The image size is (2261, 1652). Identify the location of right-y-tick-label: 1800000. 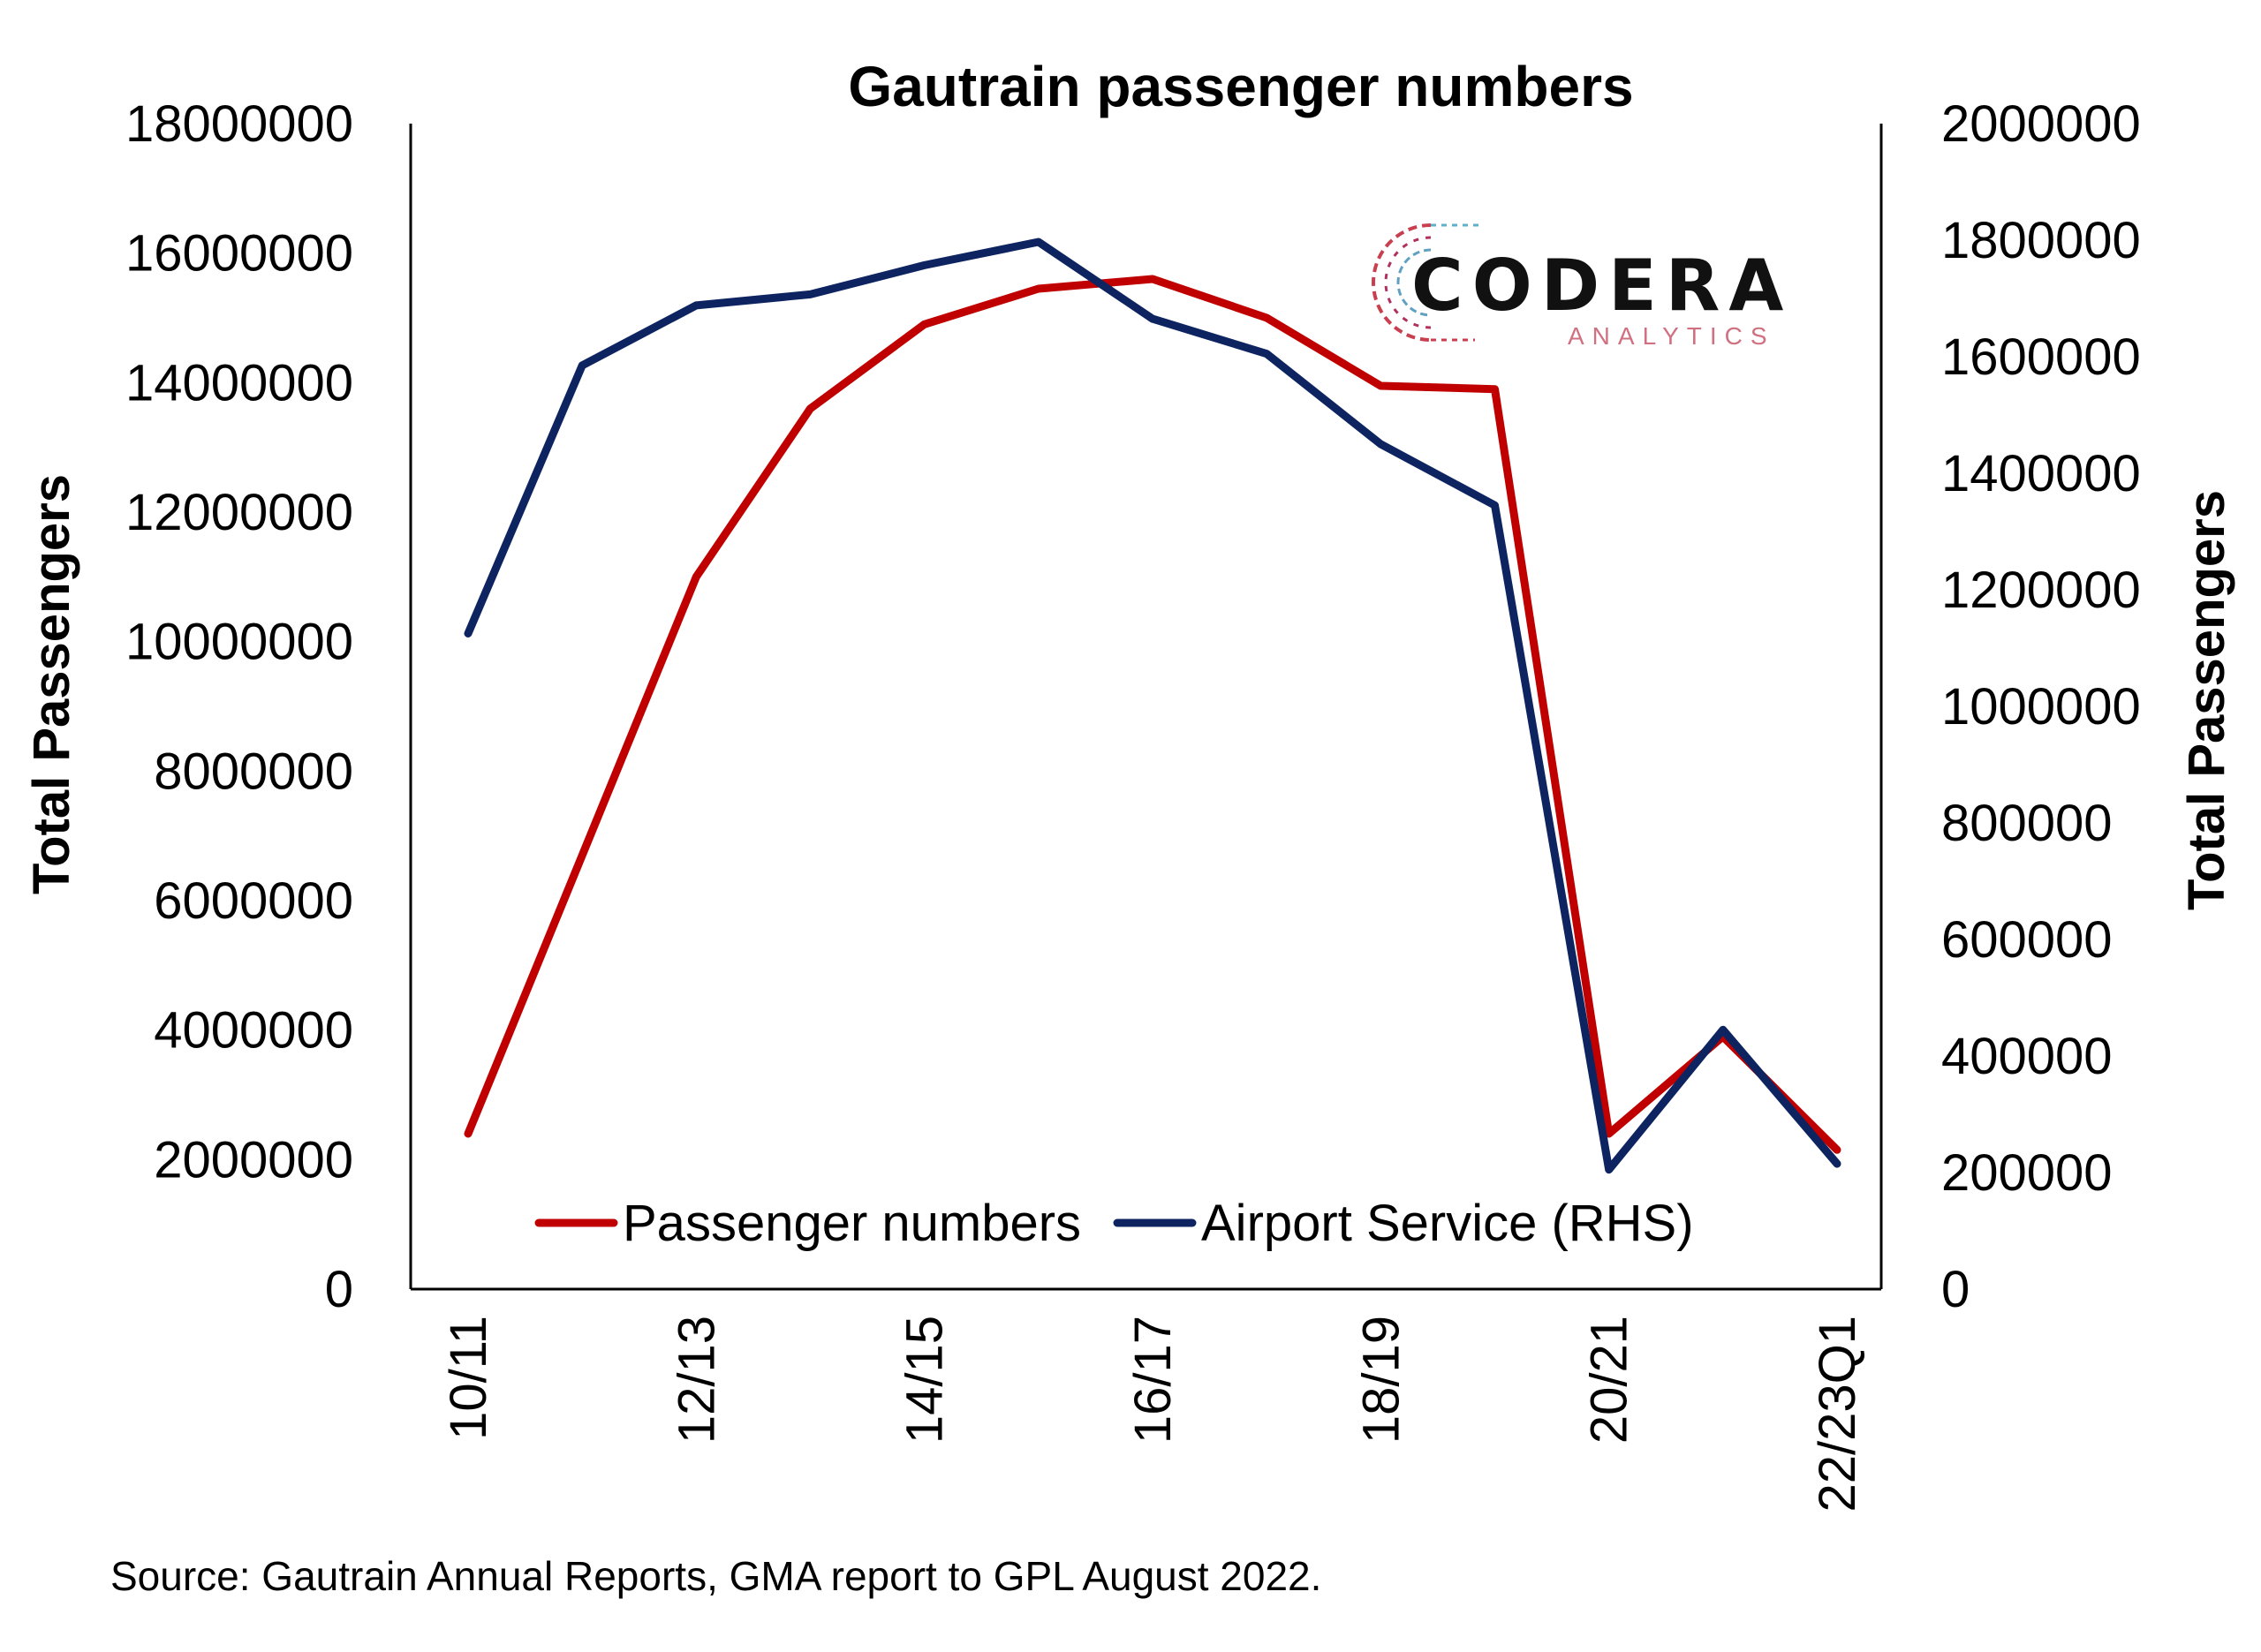
(2041, 241).